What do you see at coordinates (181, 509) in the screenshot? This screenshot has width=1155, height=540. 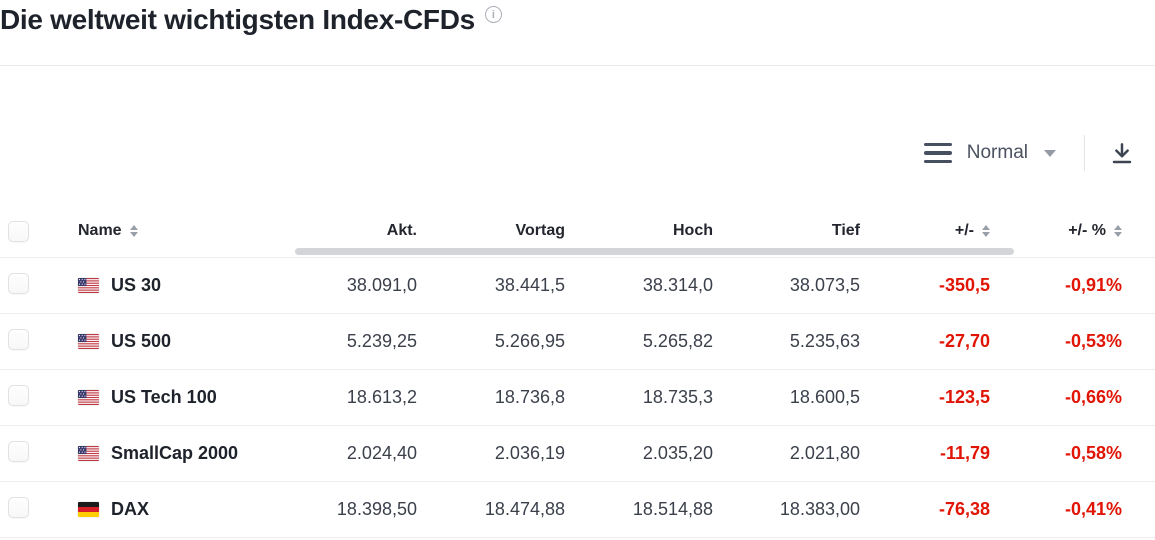 I see `instrument-cell: DAX` at bounding box center [181, 509].